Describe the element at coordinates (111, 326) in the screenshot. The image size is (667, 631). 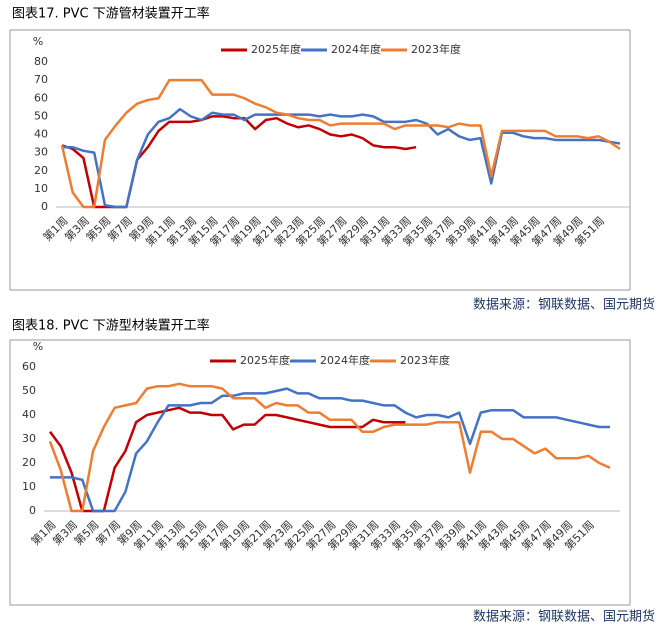
I see `chart-title: 图表18. PVC 下游型材装置开工率` at that location.